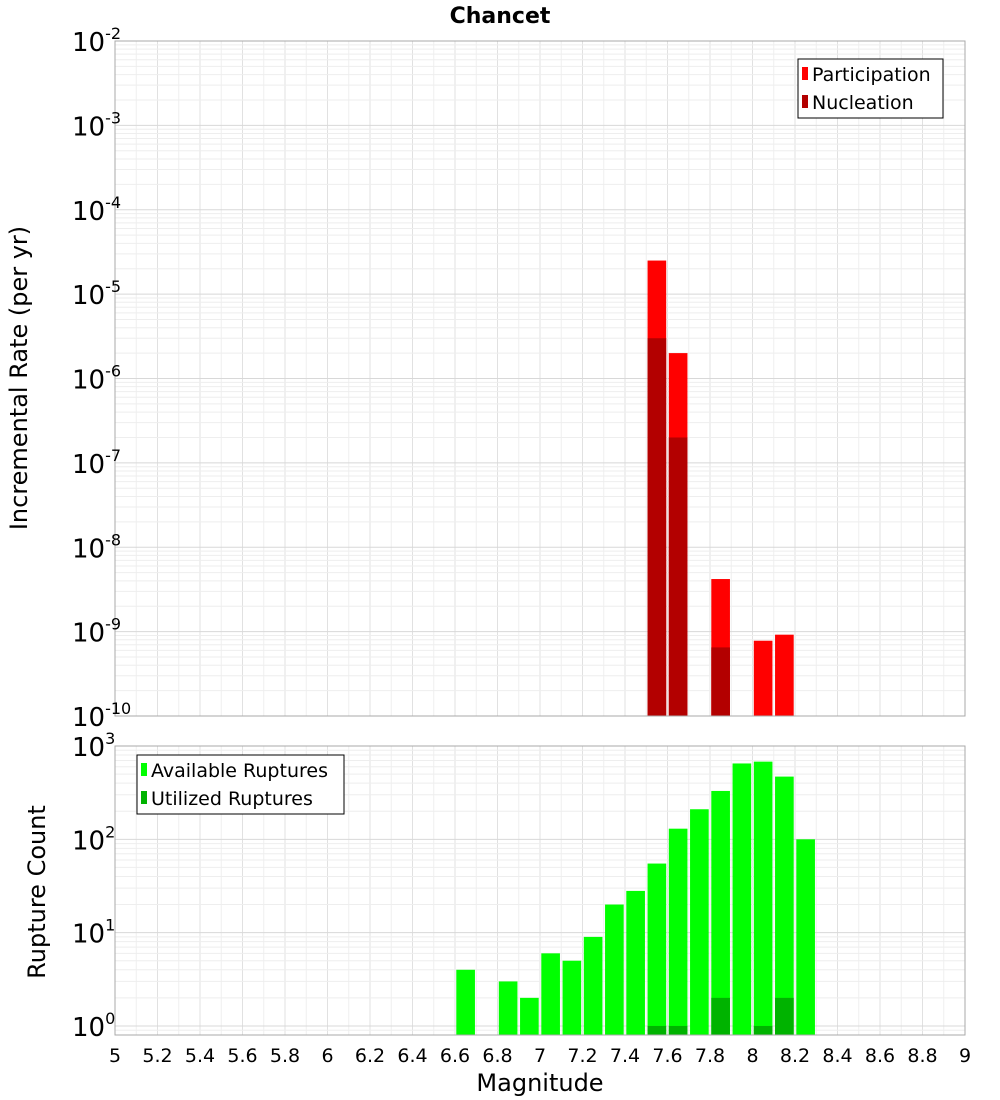  What do you see at coordinates (110, 831) in the screenshot?
I see `bottom-y-tick-exponent: 2` at bounding box center [110, 831].